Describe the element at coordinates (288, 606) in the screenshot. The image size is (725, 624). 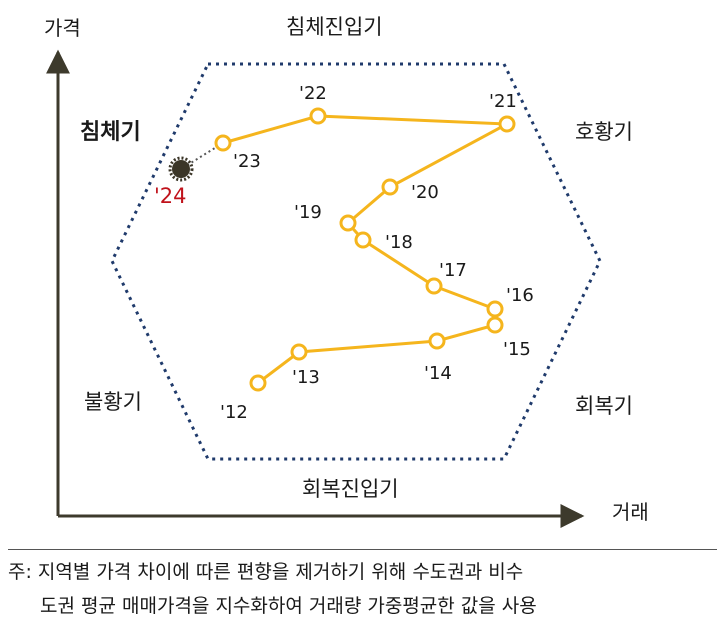
I see `note-line-2: 도권 평균 매매가격을 지수화하여 거래량 가중평균한 값을 사용` at that location.